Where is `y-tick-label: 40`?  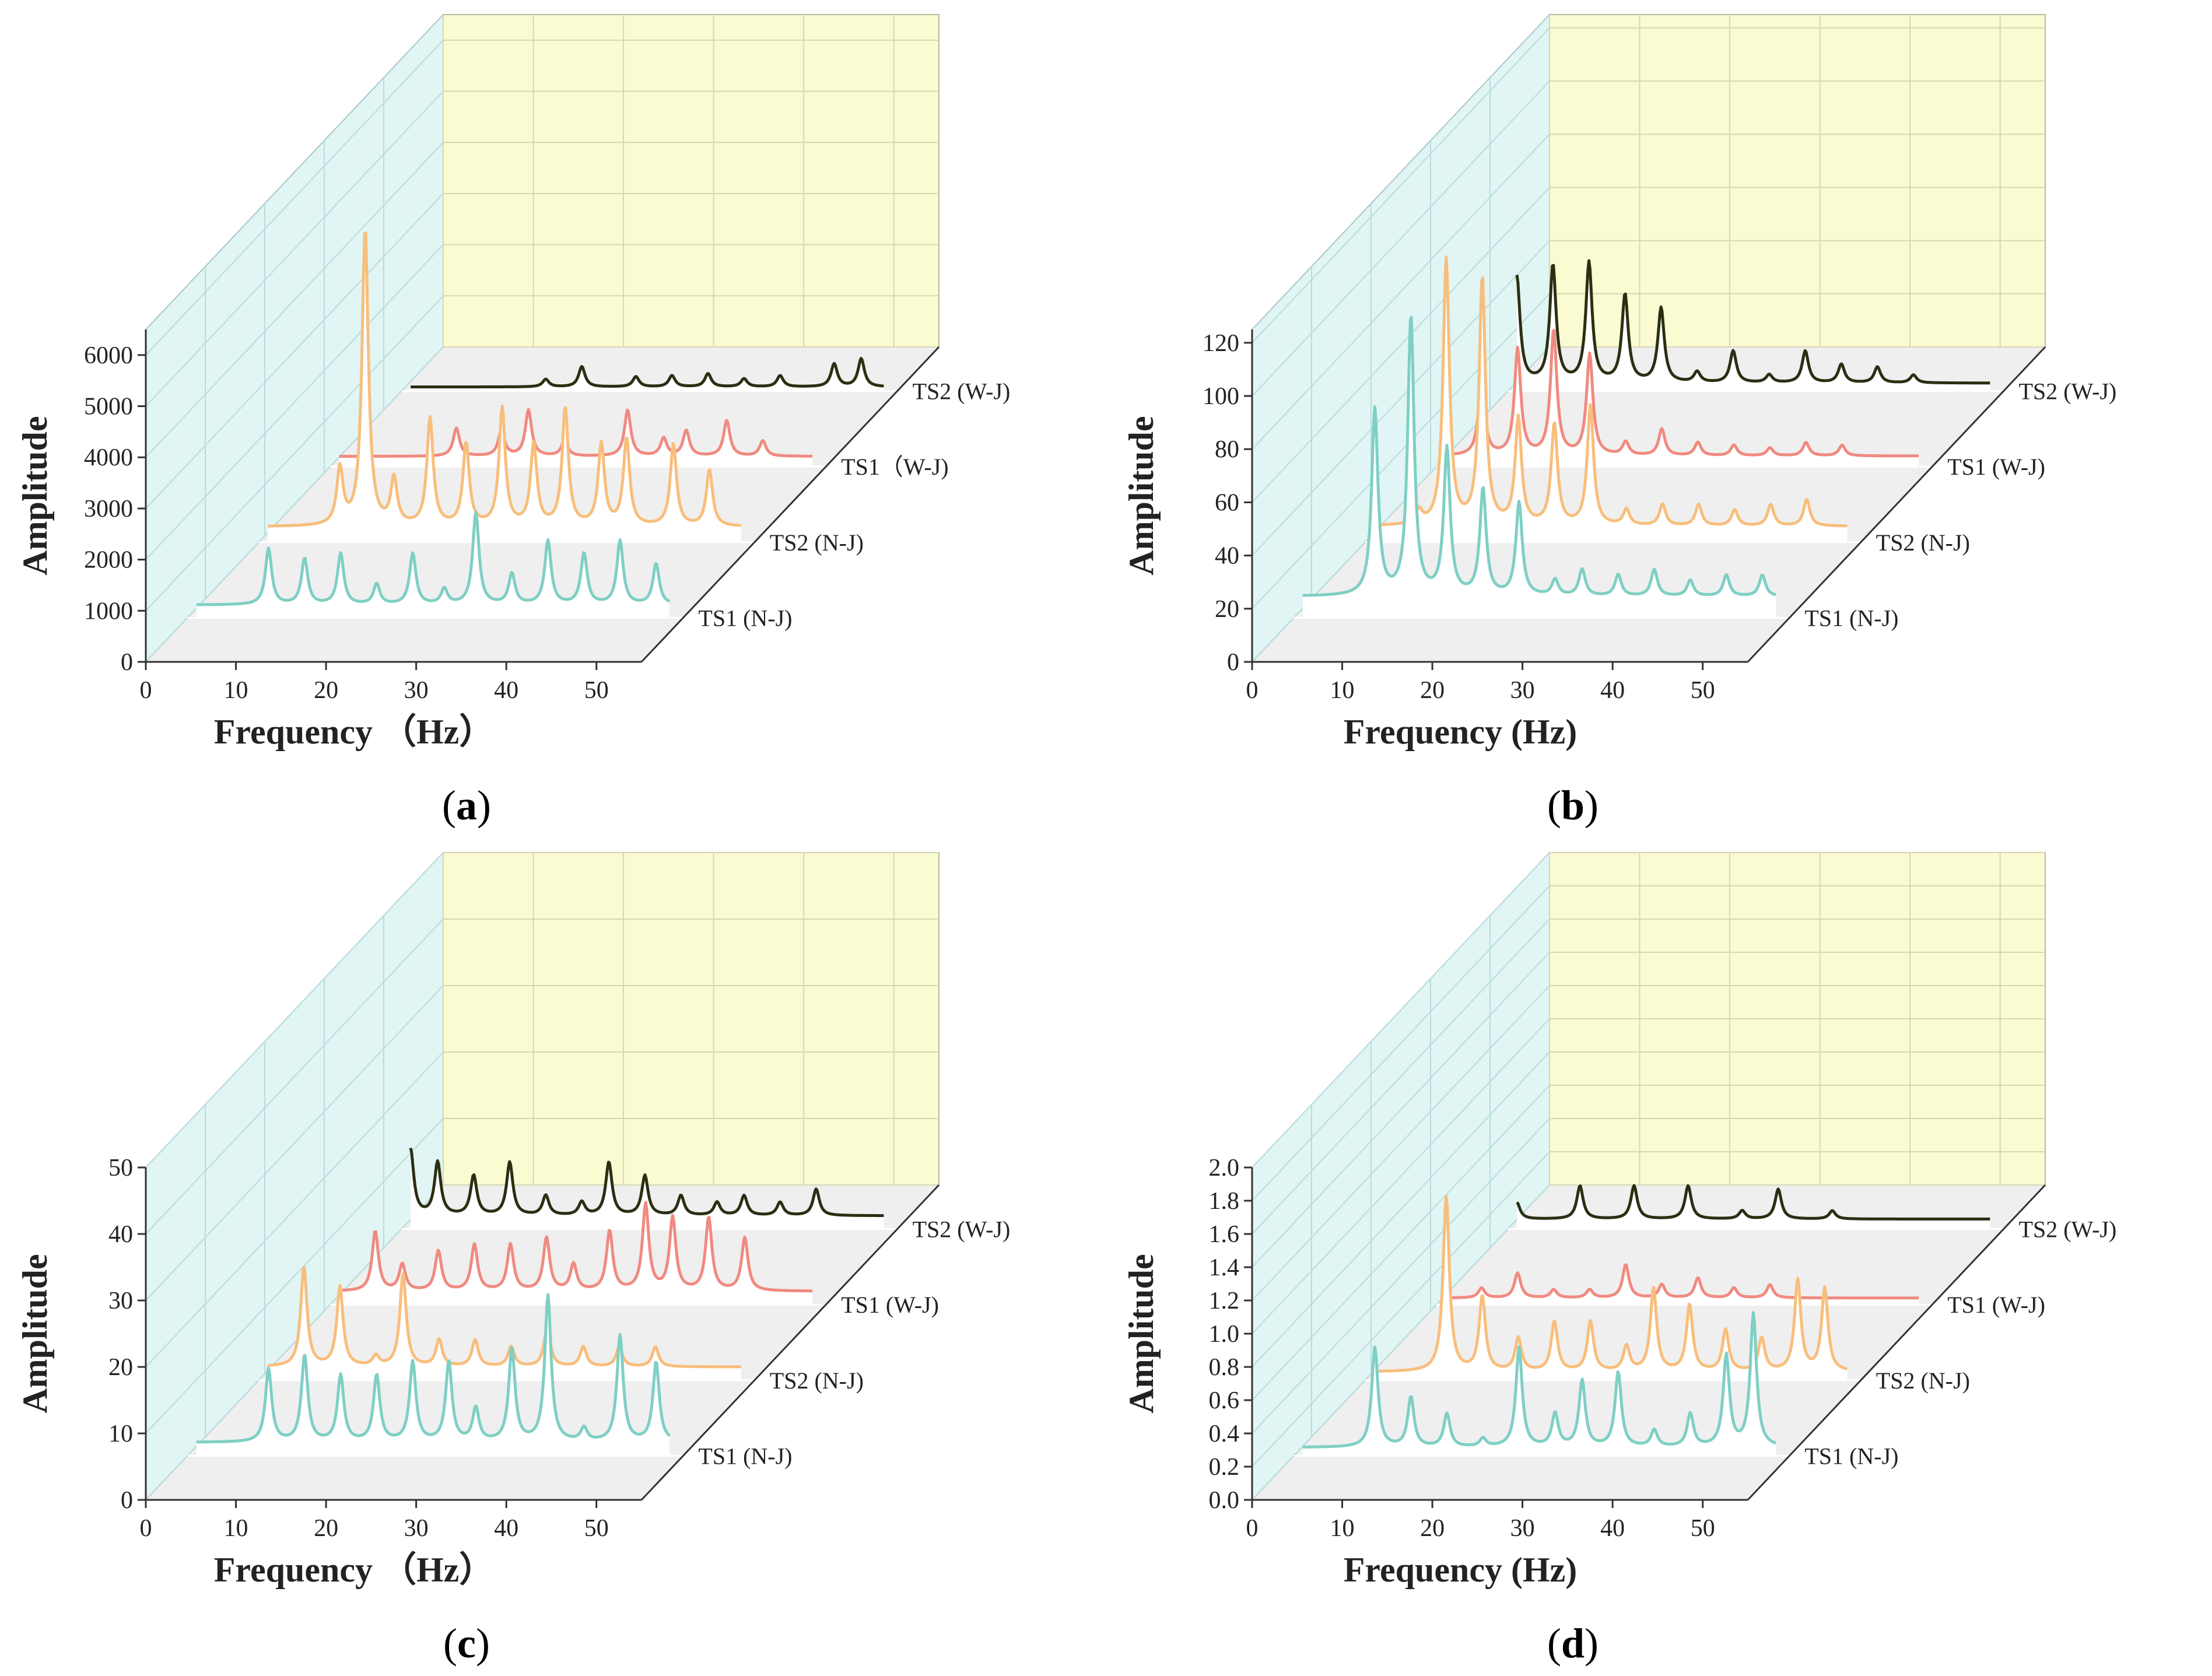 y-tick-label: 40 is located at coordinates (1227, 556).